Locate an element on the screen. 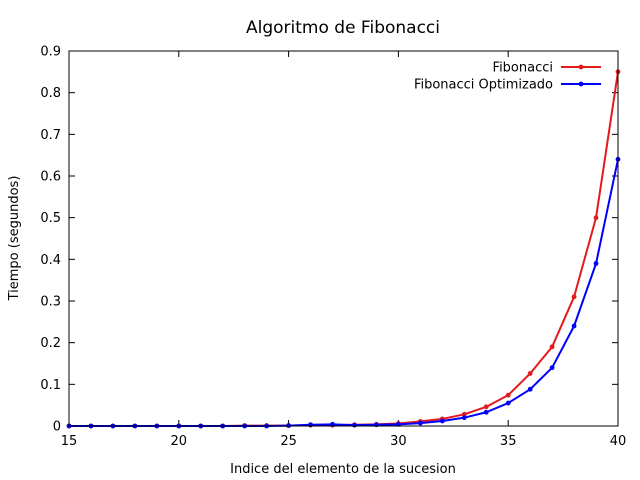 The height and width of the screenshot is (480, 640). x-tick-label: 15 is located at coordinates (69, 441).